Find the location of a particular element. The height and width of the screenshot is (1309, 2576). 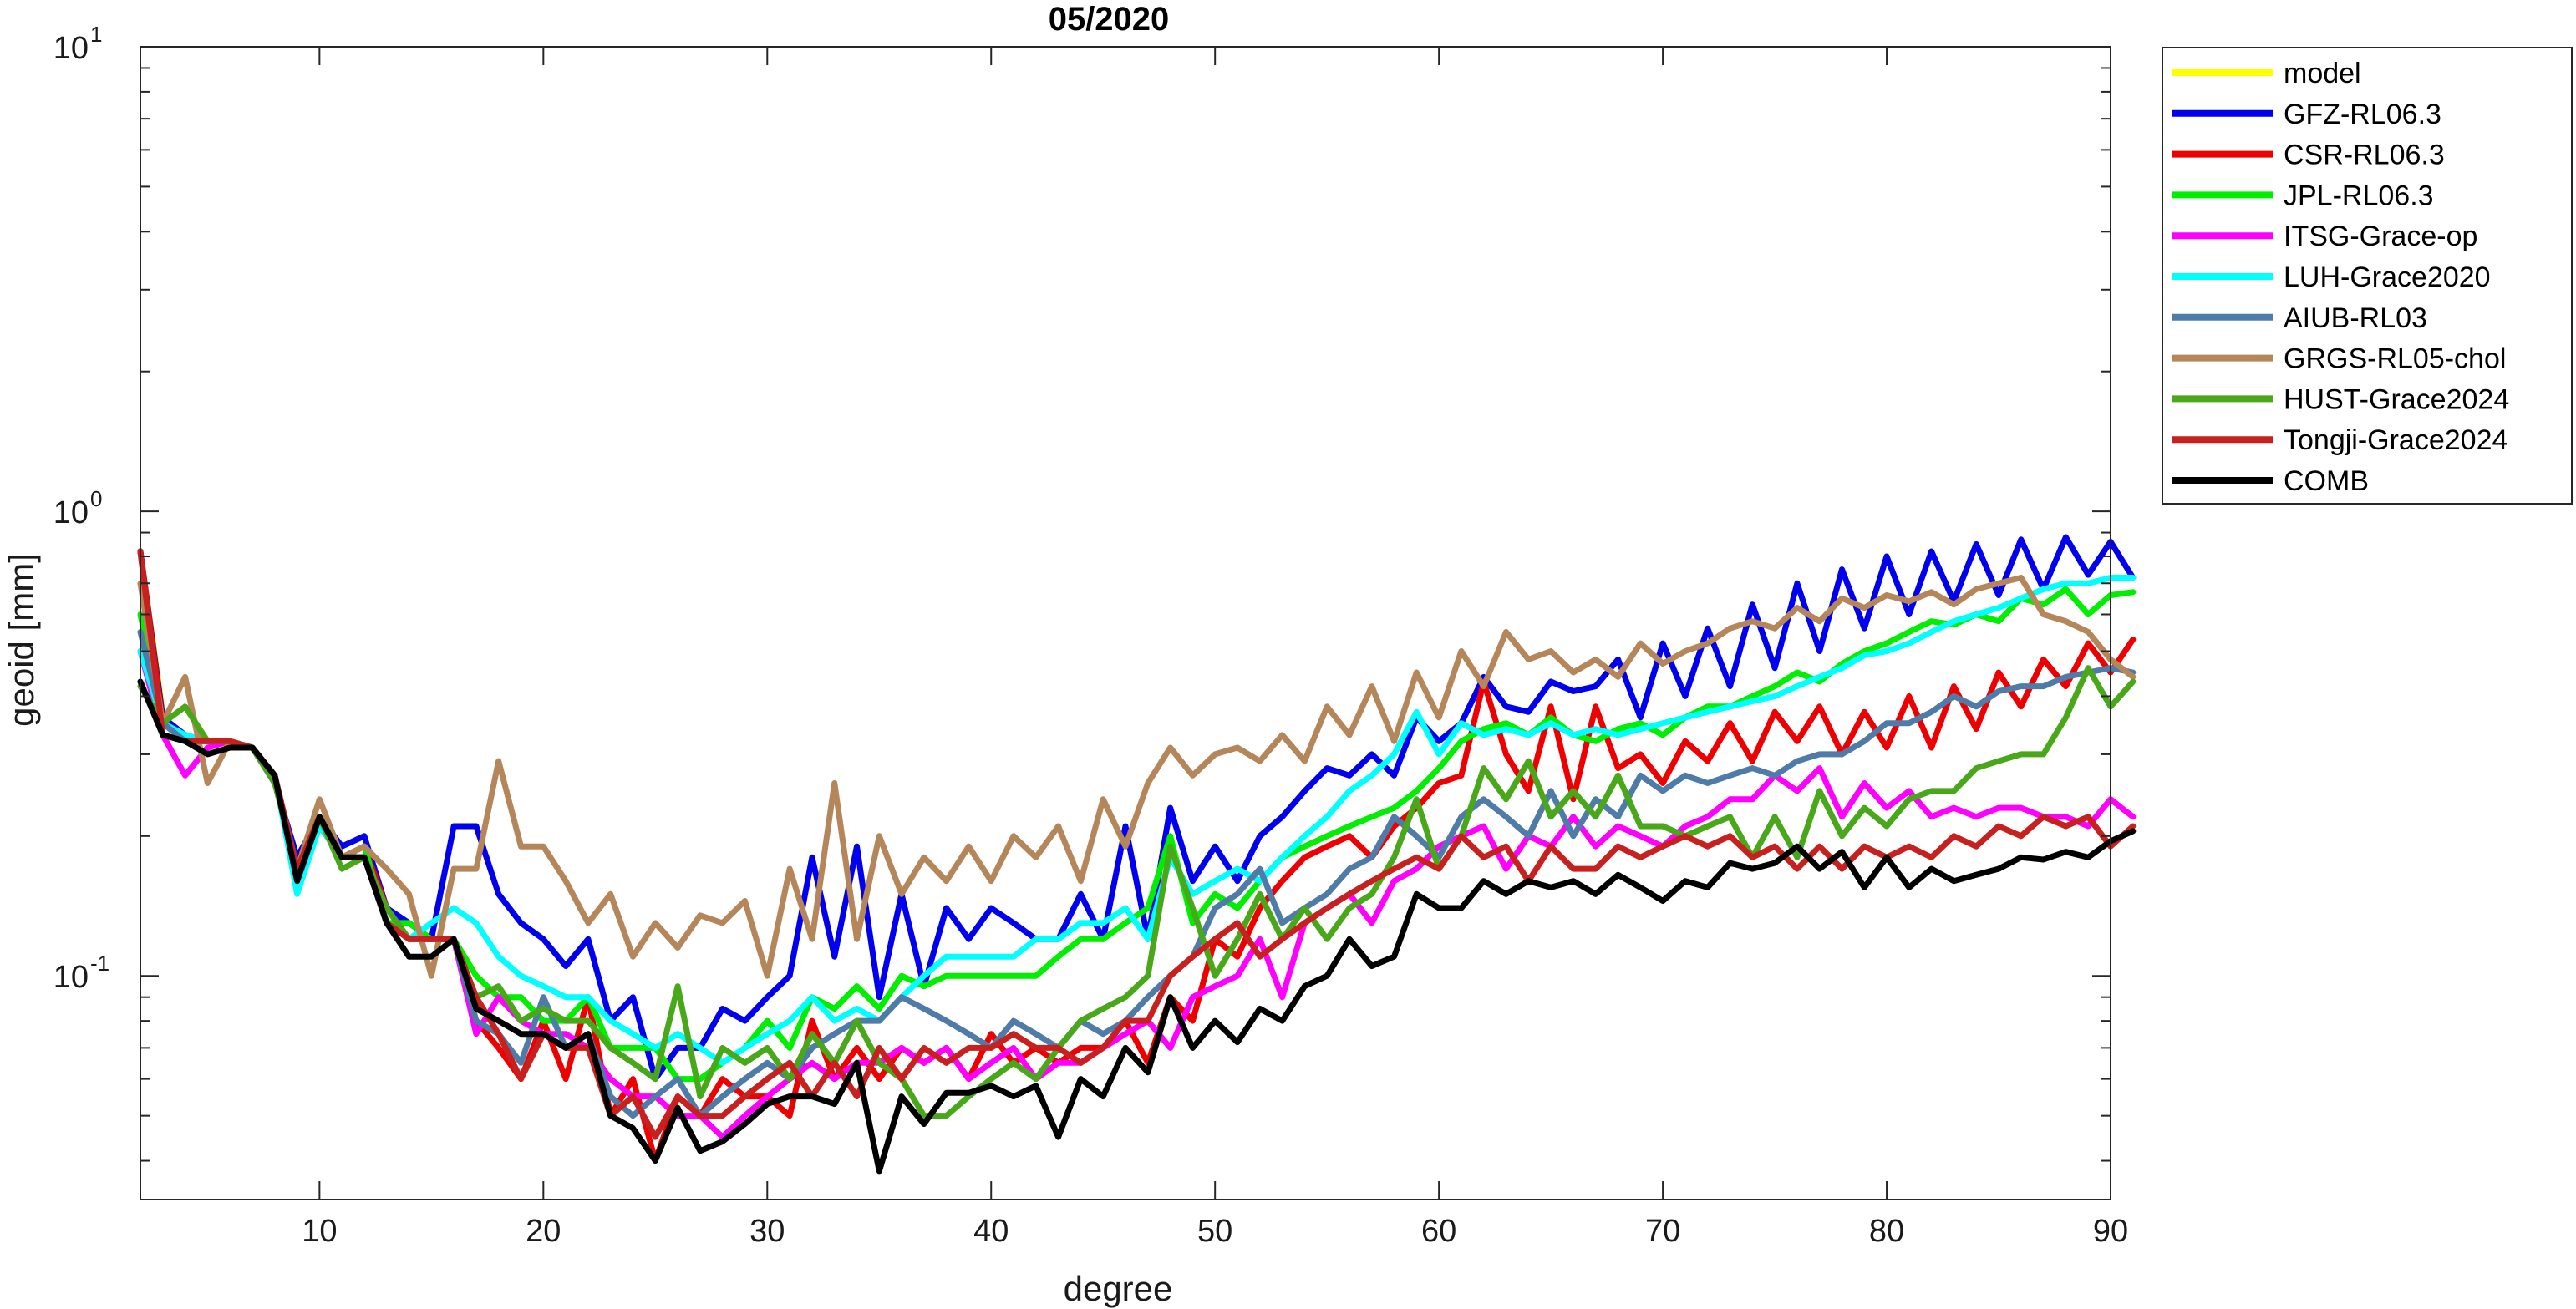

legend-item: model is located at coordinates (2266, 73).